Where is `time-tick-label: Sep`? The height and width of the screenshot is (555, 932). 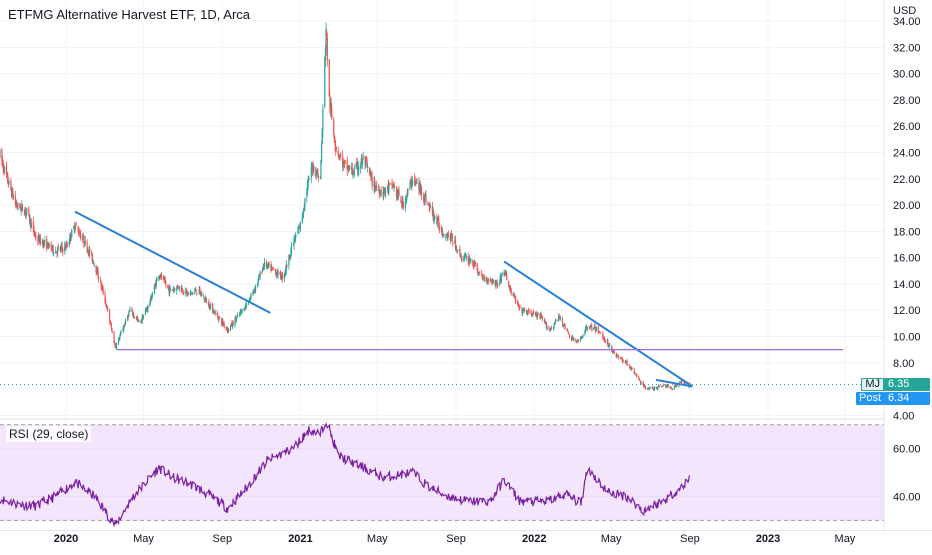
time-tick-label: Sep is located at coordinates (690, 539).